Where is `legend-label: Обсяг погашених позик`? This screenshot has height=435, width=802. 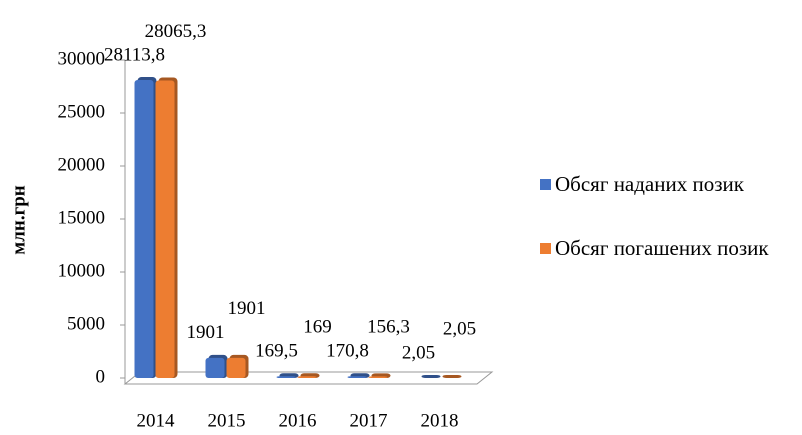 legend-label: Обсяг погашених позик is located at coordinates (662, 248).